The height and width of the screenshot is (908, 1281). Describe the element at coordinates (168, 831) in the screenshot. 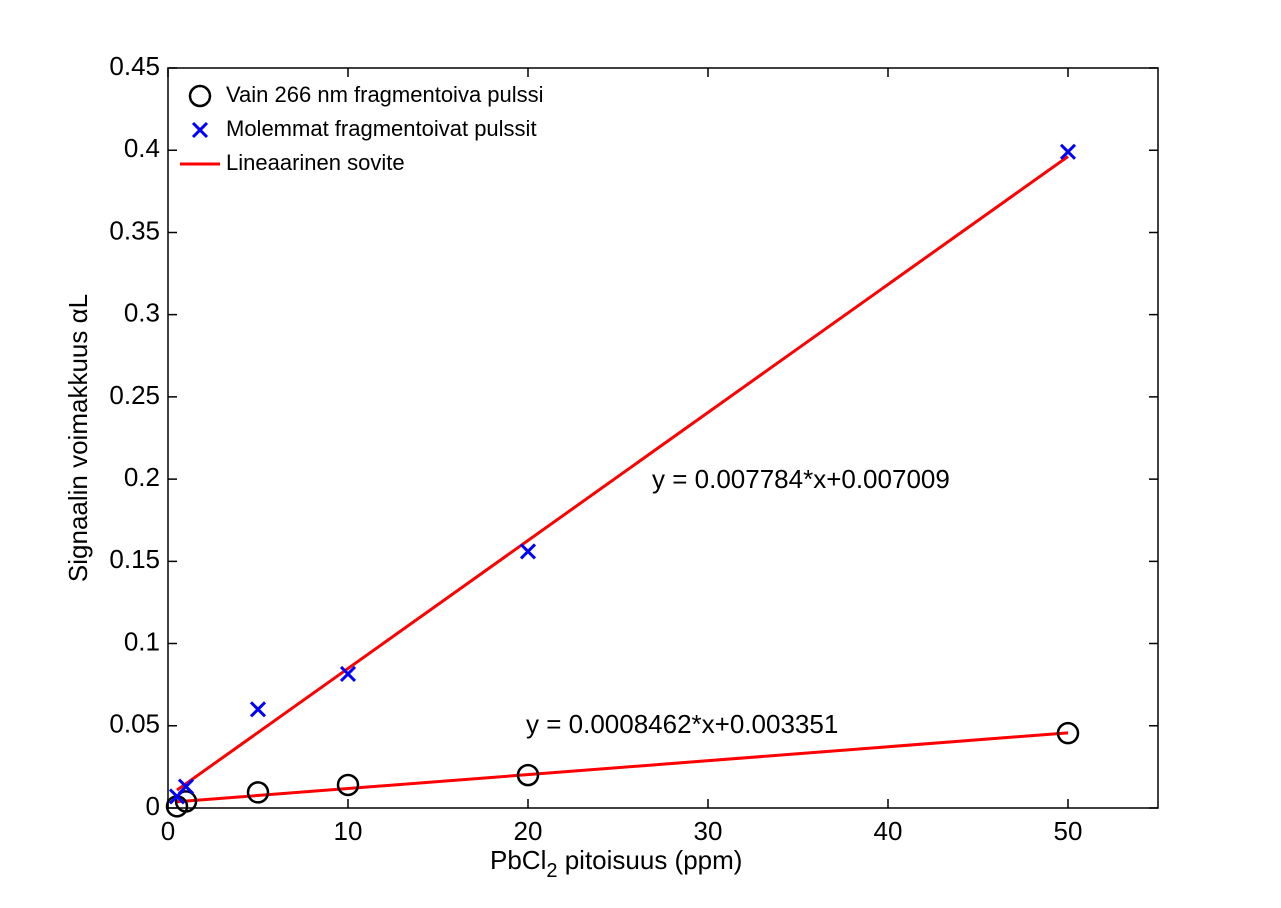

I see `x-tick-label: 0` at that location.